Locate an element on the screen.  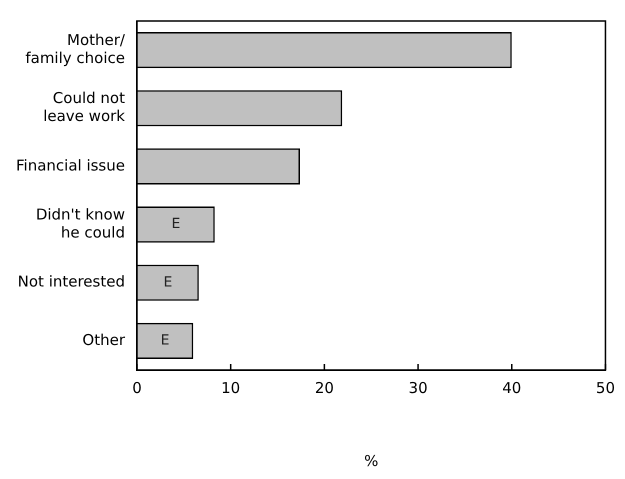
x-tick-label: 0 is located at coordinates (137, 387).